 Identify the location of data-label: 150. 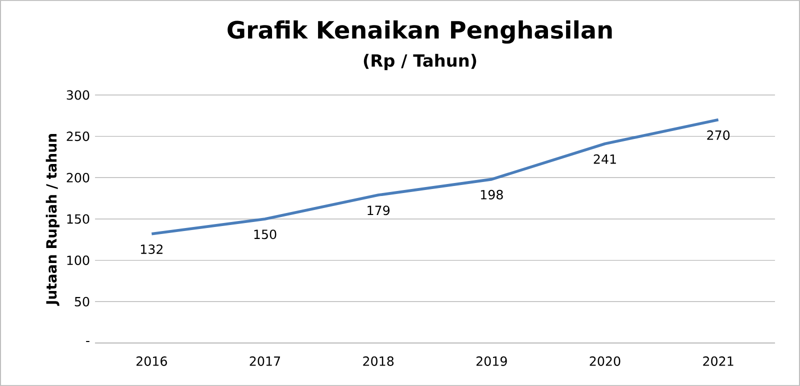
(265, 235).